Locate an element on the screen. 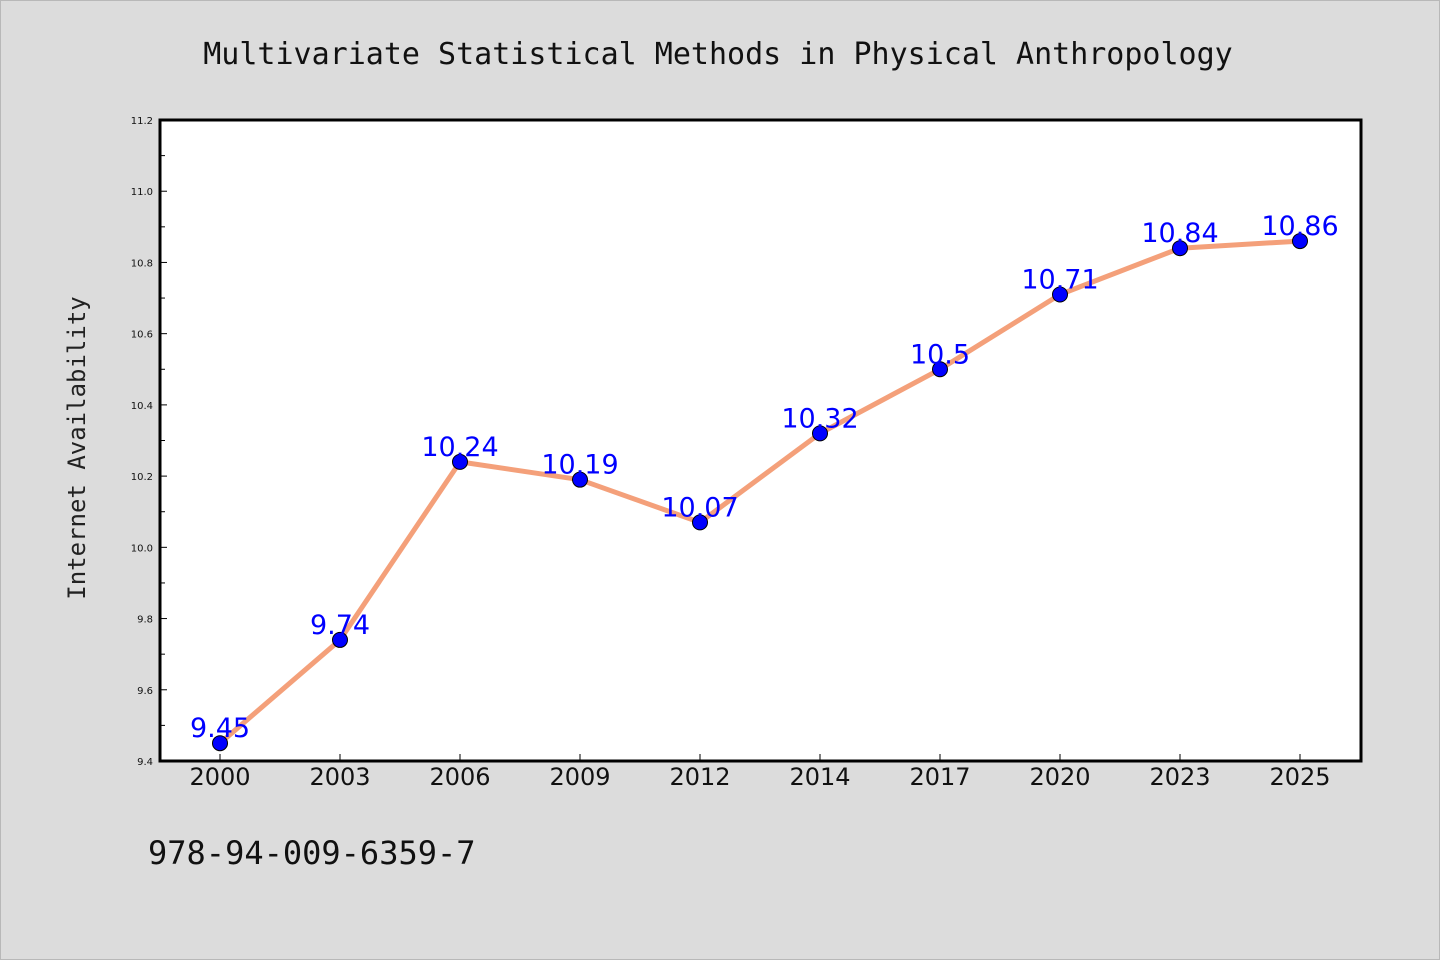 This screenshot has height=960, width=1440. y-axis-label: Internet Availability is located at coordinates (77, 447).